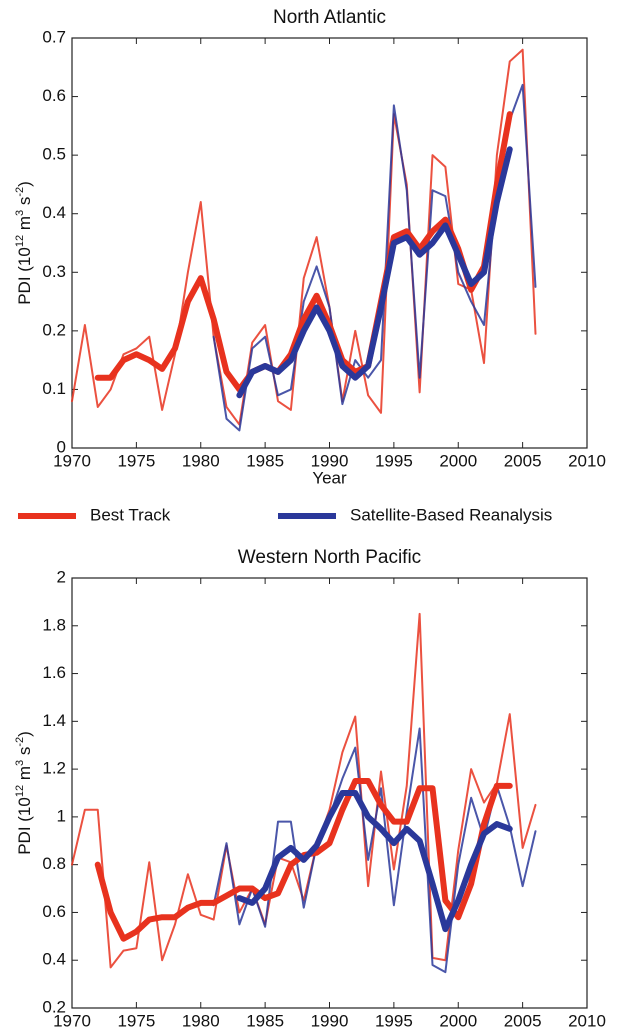  What do you see at coordinates (61, 815) in the screenshot?
I see `y-tick-label: 1` at bounding box center [61, 815].